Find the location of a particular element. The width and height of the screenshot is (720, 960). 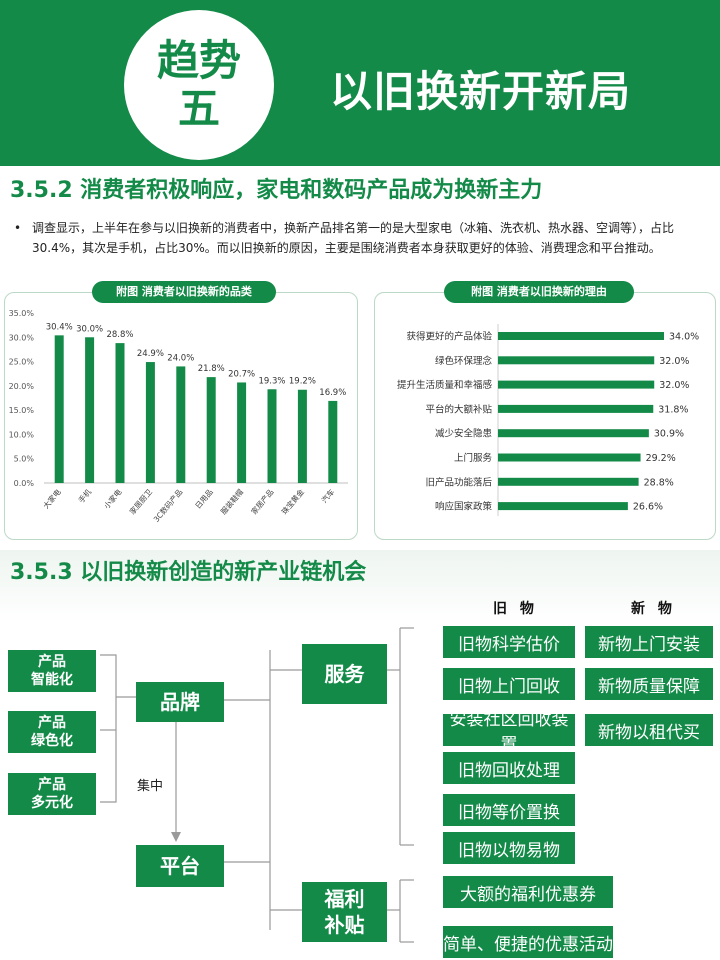

category-label: 减少安全隐患 is located at coordinates (463, 434).